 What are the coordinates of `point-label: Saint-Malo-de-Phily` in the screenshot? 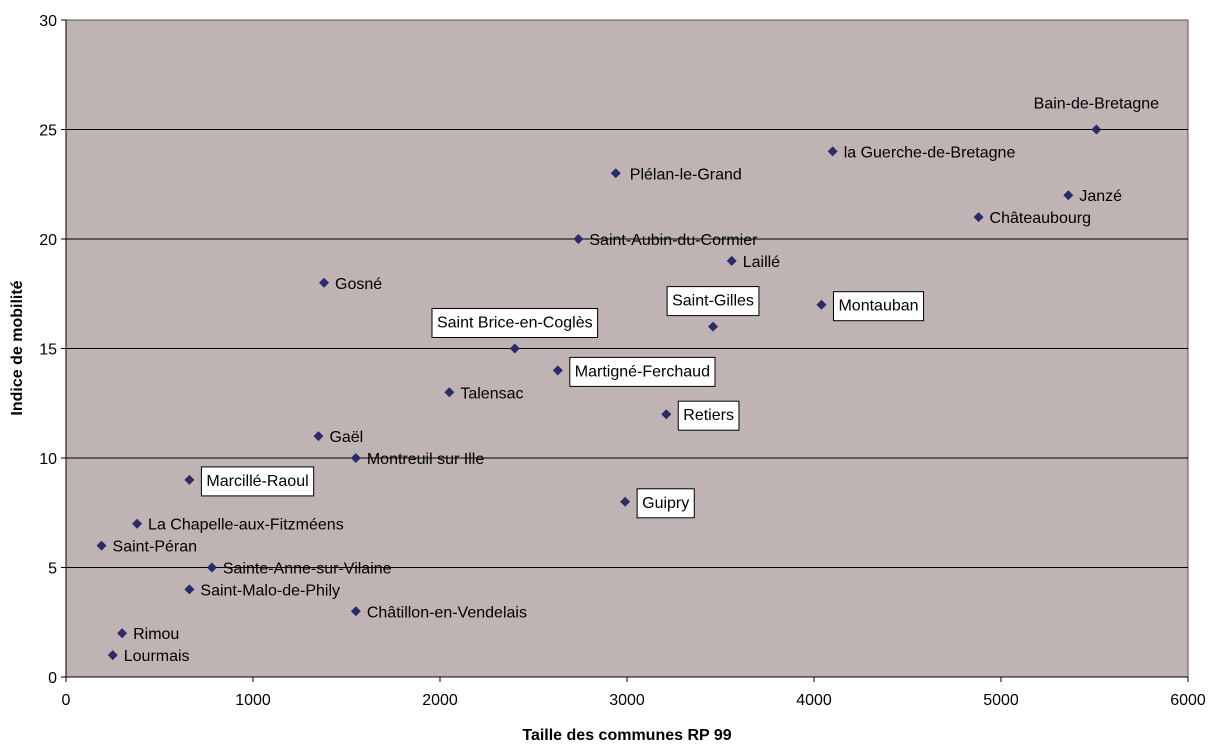 It's located at (270, 590).